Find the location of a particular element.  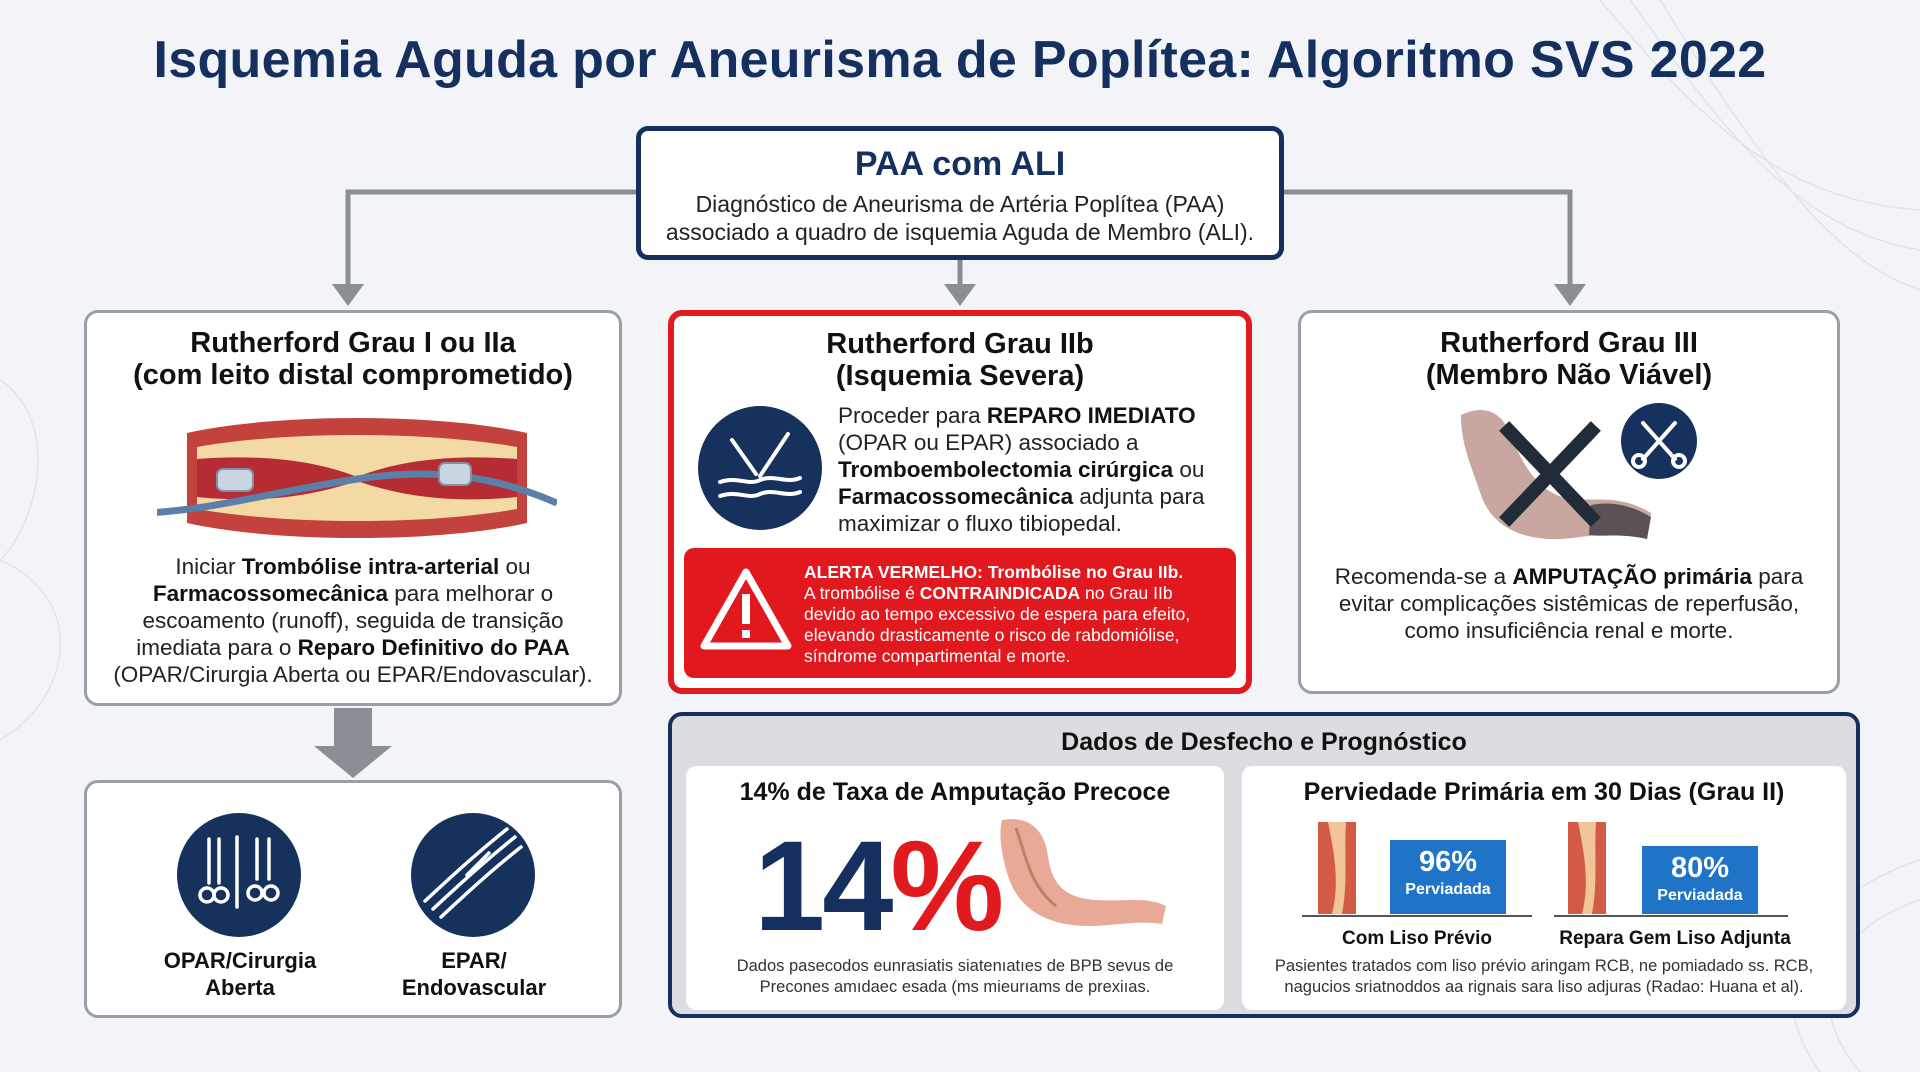

text-span: para melhorar o is located at coordinates (471, 593).